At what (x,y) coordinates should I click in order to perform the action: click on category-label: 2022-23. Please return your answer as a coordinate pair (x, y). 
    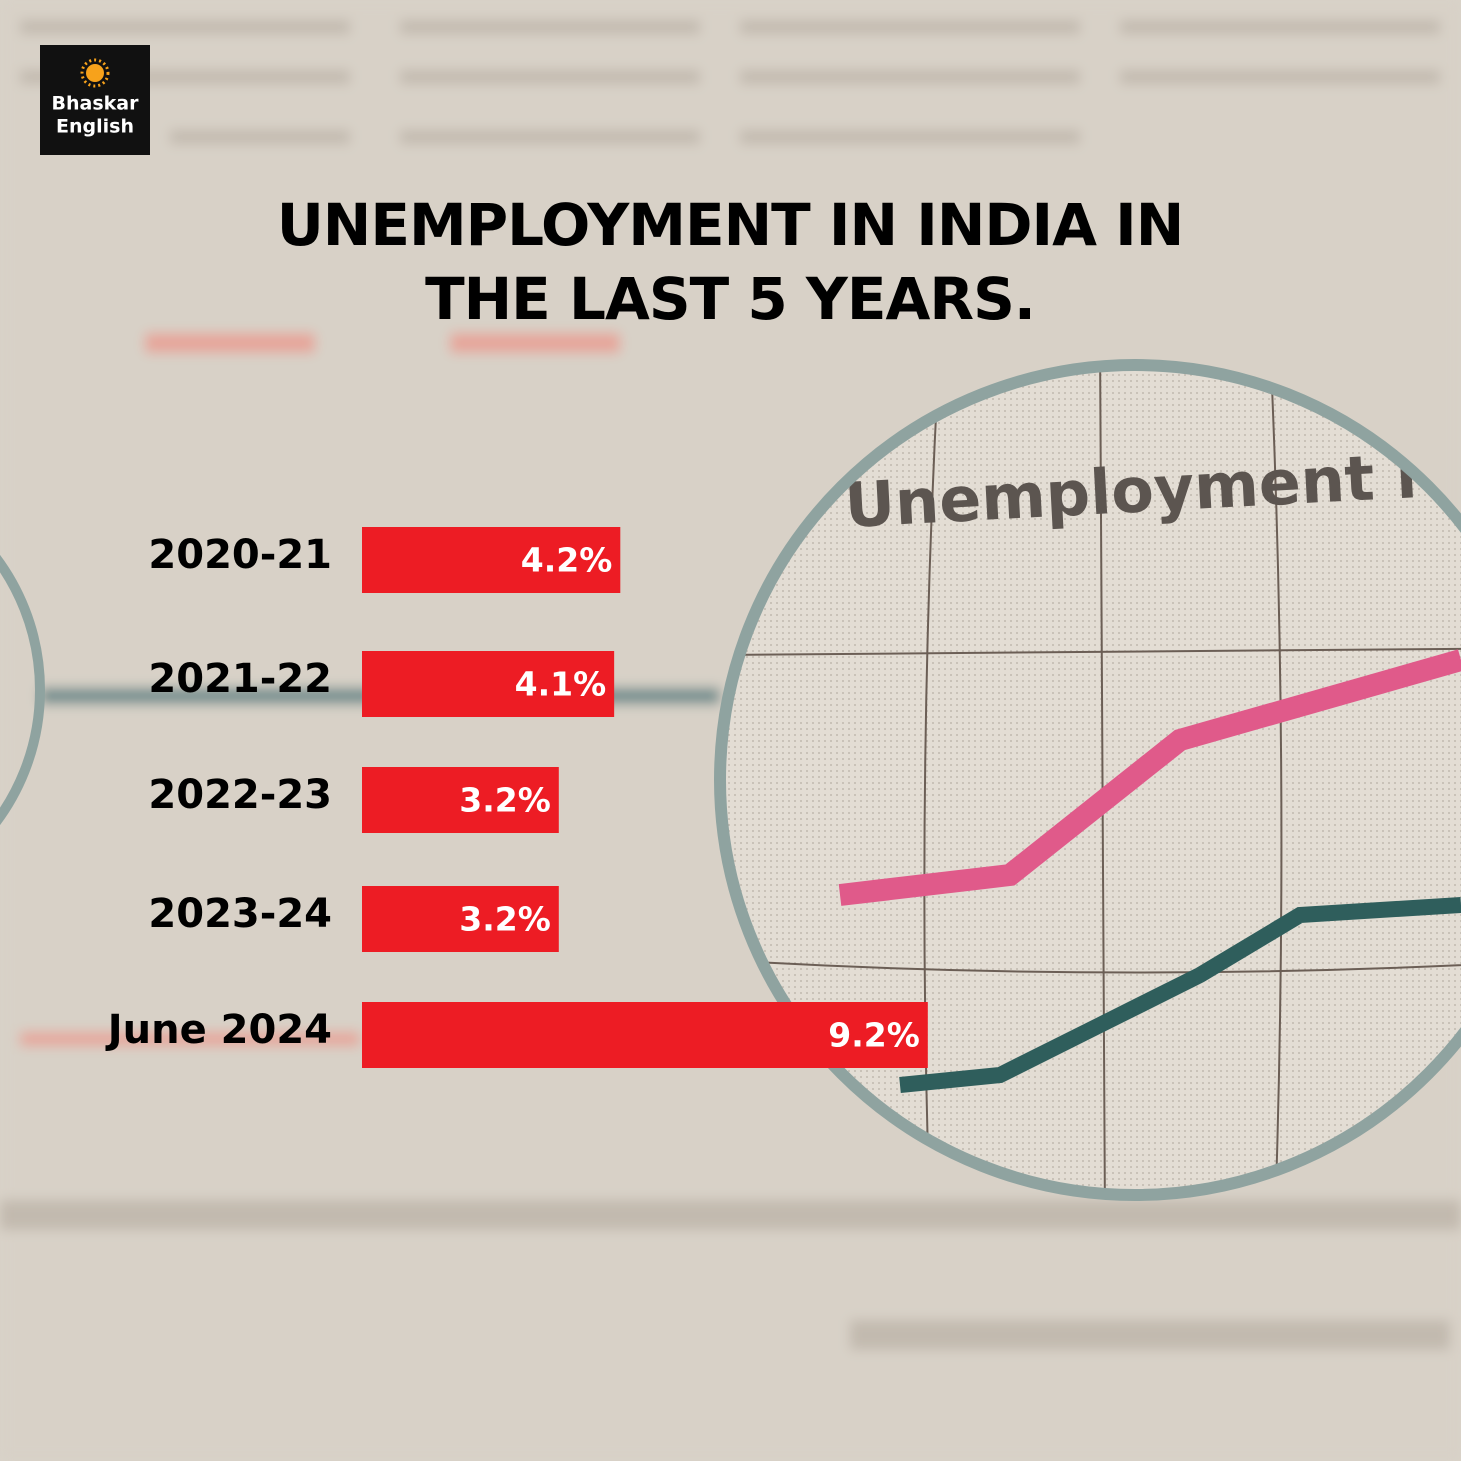
    Looking at the image, I should click on (240, 795).